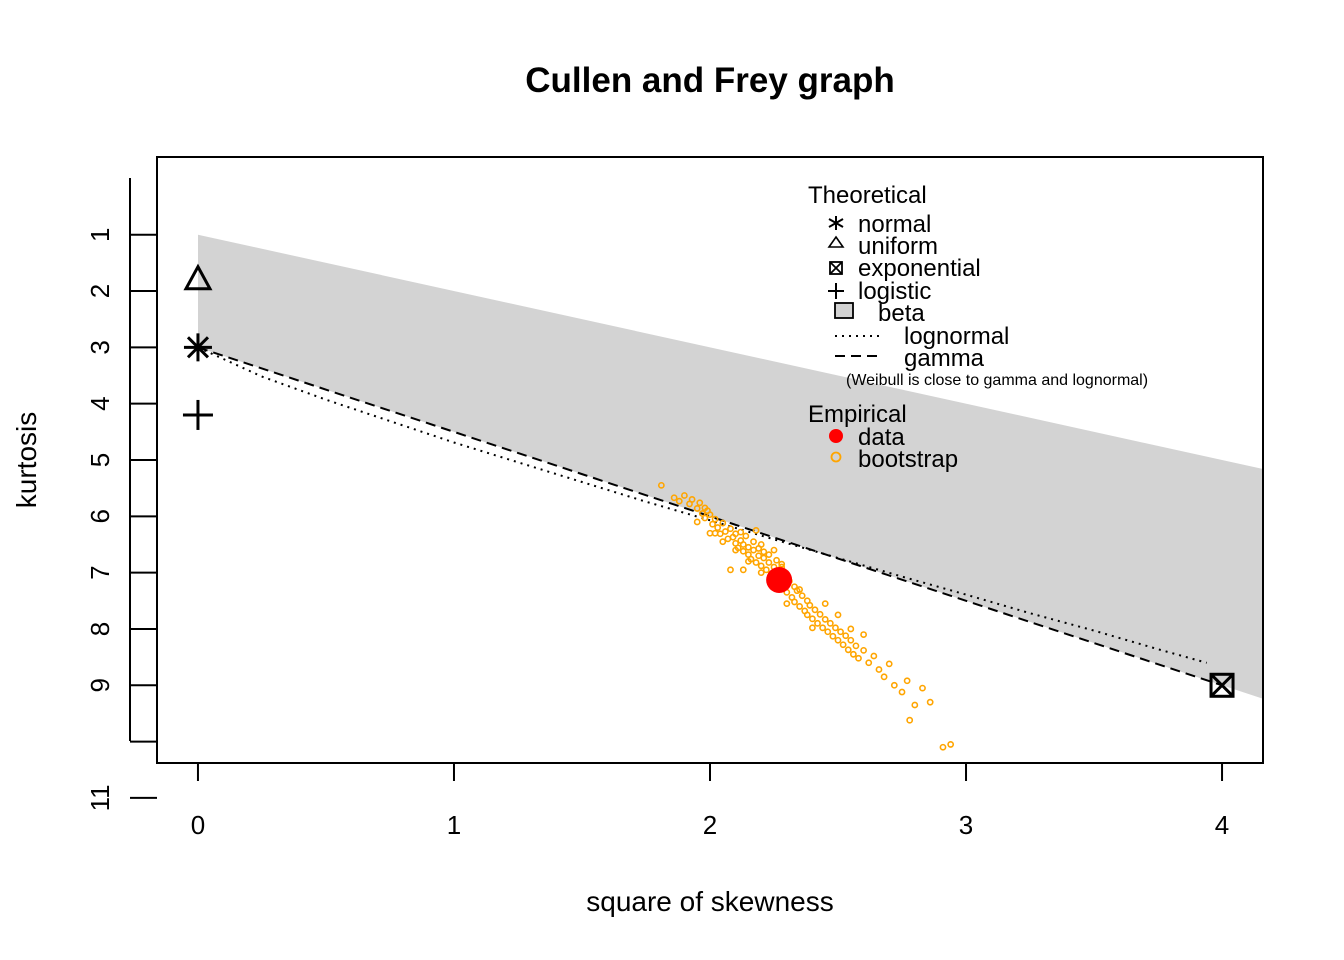  What do you see at coordinates (709, 901) in the screenshot?
I see `x-axis-label: square of skewness` at bounding box center [709, 901].